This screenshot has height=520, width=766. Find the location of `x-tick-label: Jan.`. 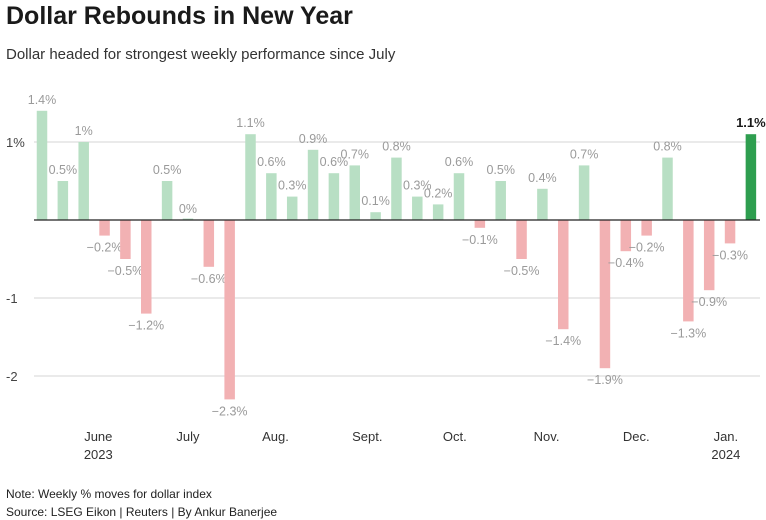

x-tick-label: Jan. is located at coordinates (726, 436).